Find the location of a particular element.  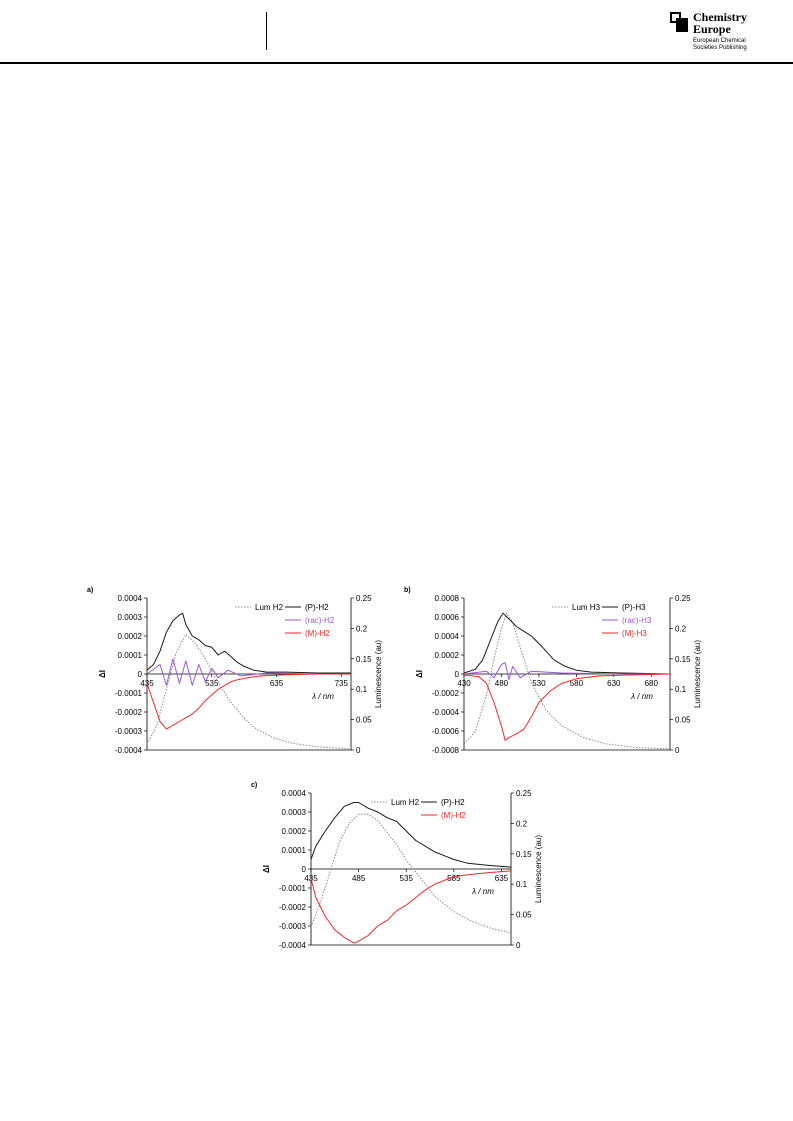

x-tick-label: 580 is located at coordinates (577, 683).